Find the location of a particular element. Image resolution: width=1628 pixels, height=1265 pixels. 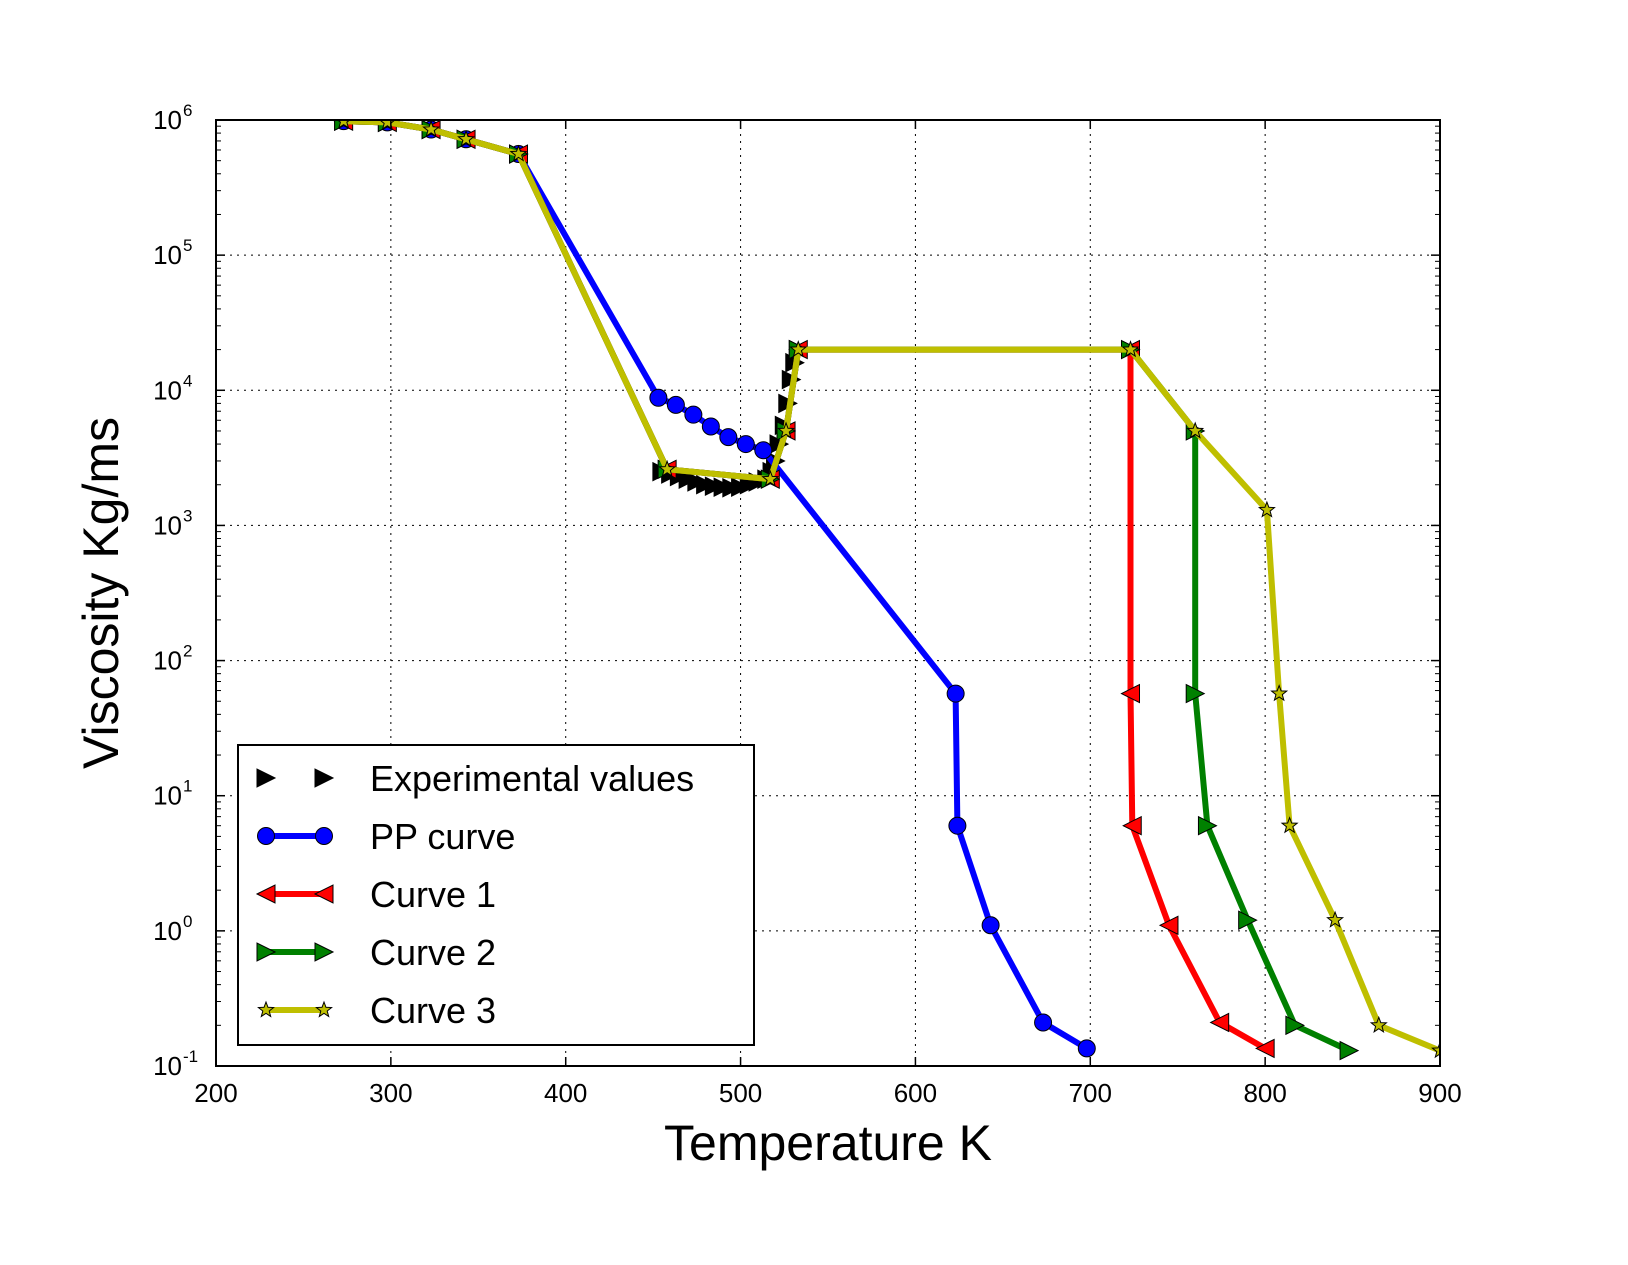

x-tick-label: 400 is located at coordinates (565, 1093).